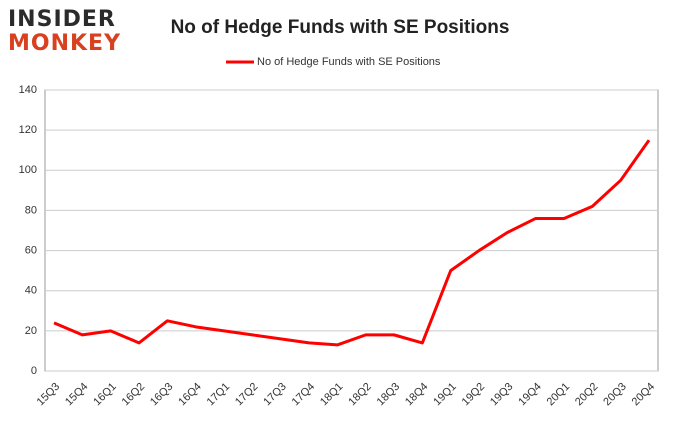 This screenshot has width=678, height=431. I want to click on y-tick-label: 0, so click(34, 371).